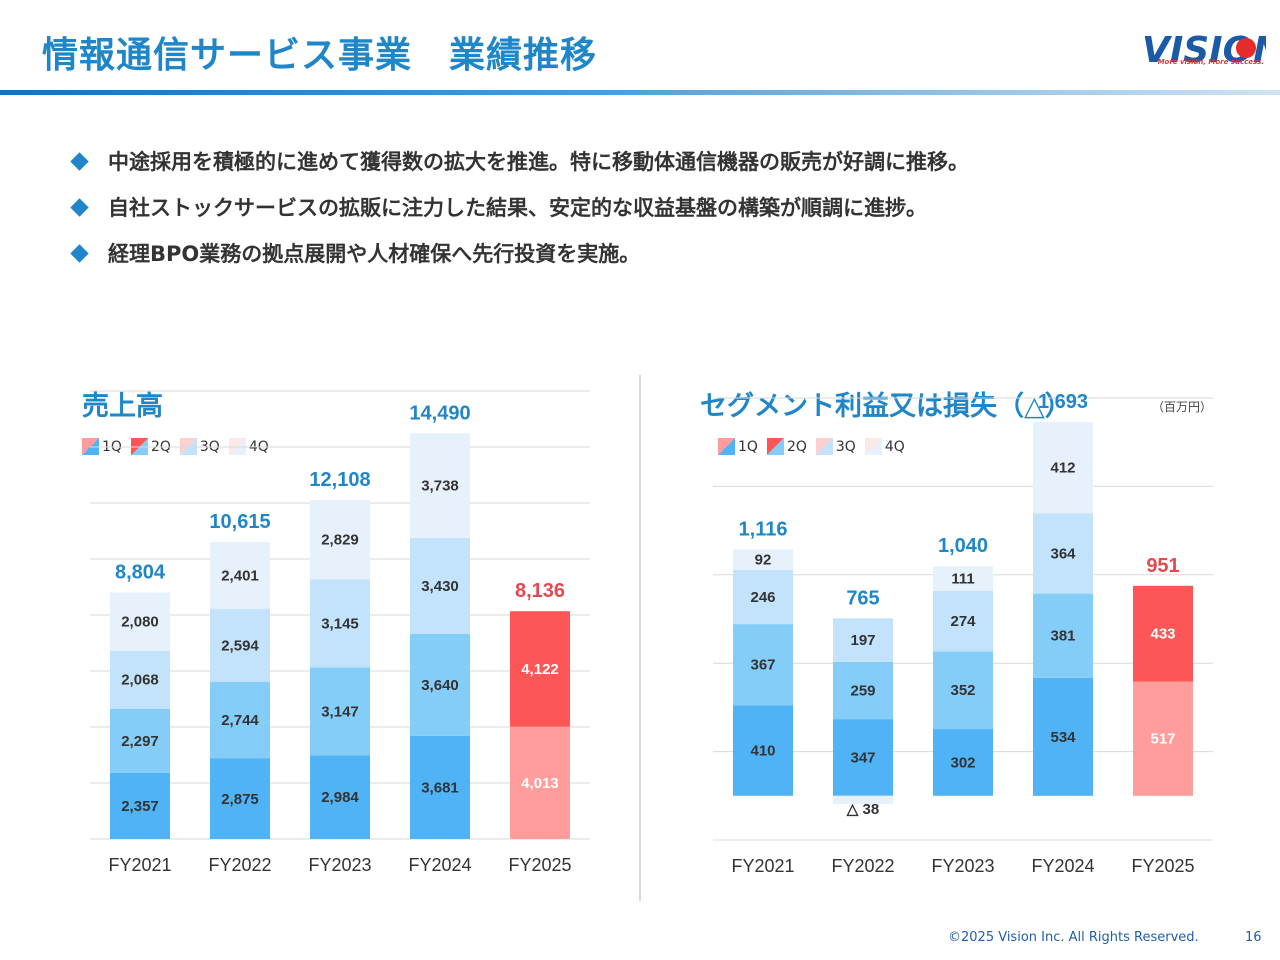 The height and width of the screenshot is (960, 1280). What do you see at coordinates (763, 529) in the screenshot?
I see `total-label: 1,116` at bounding box center [763, 529].